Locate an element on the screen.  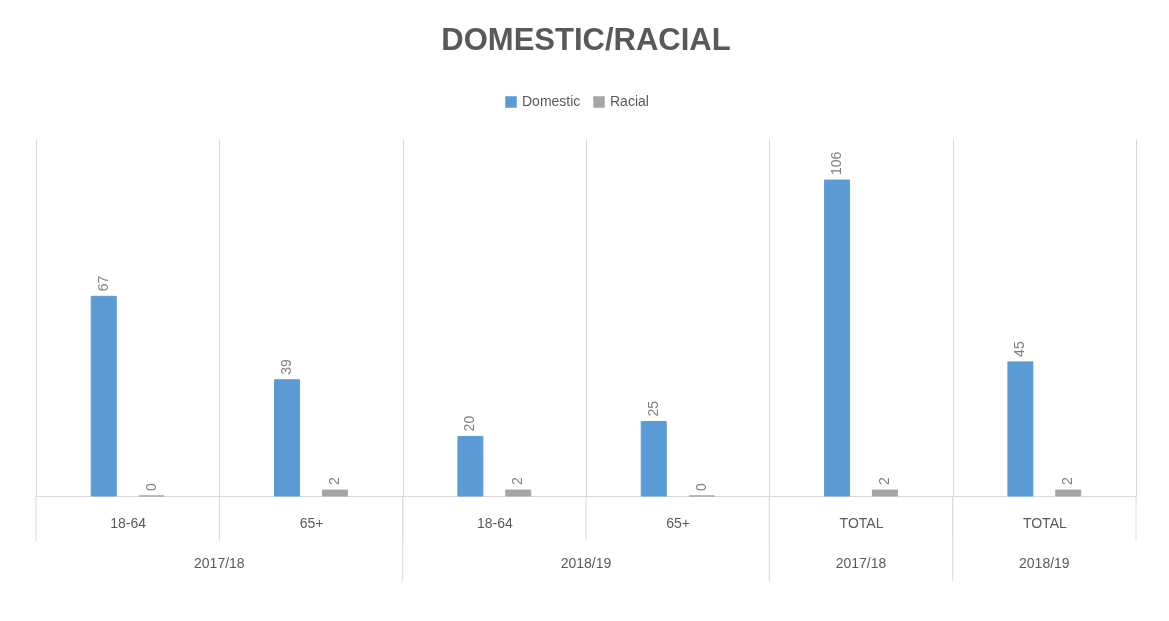
legend-label: Domestic is located at coordinates (551, 101).